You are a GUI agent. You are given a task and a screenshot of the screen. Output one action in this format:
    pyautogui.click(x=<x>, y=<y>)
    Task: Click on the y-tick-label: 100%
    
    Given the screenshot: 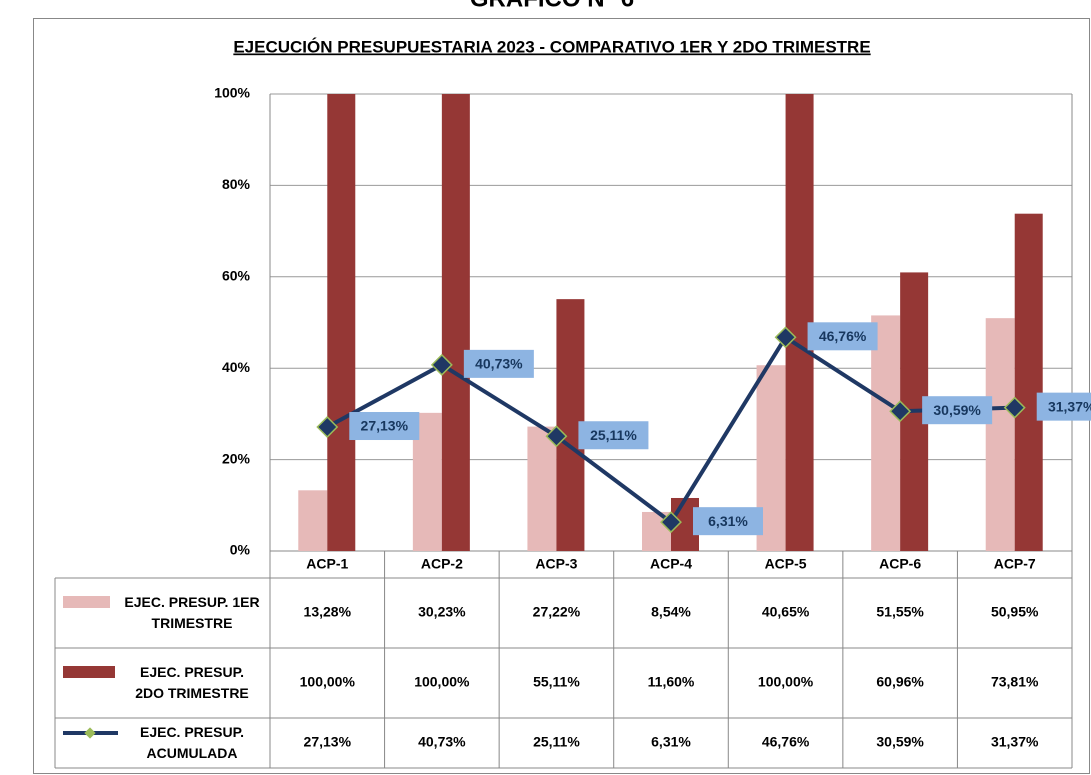 What is the action you would take?
    pyautogui.click(x=232, y=93)
    